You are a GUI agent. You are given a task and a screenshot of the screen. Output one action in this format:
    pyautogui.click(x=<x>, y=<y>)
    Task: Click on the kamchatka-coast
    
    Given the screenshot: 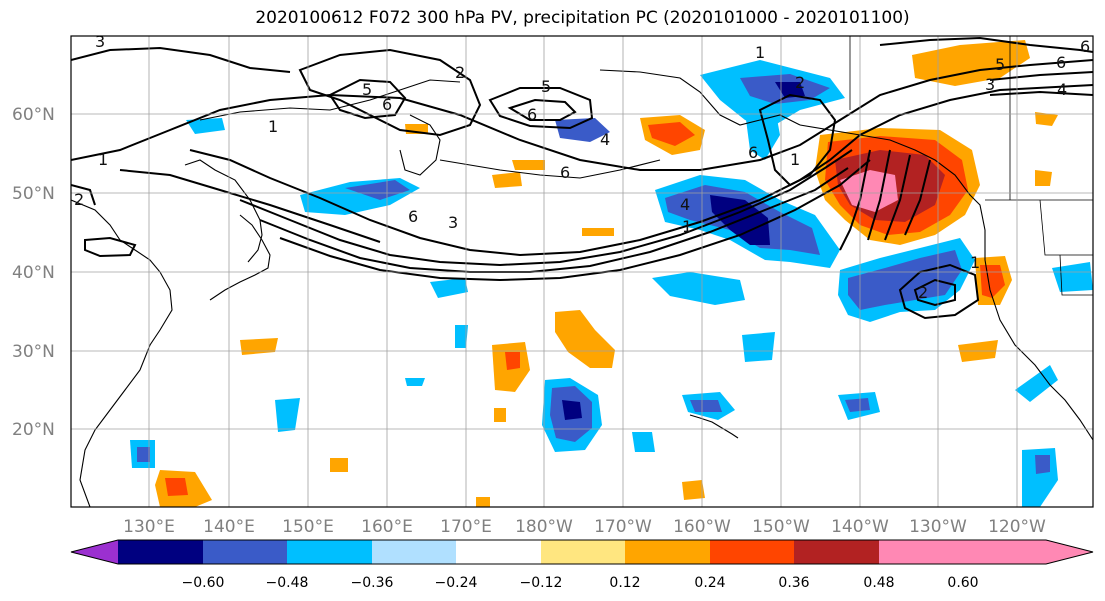 What is the action you would take?
    pyautogui.click(x=420, y=145)
    